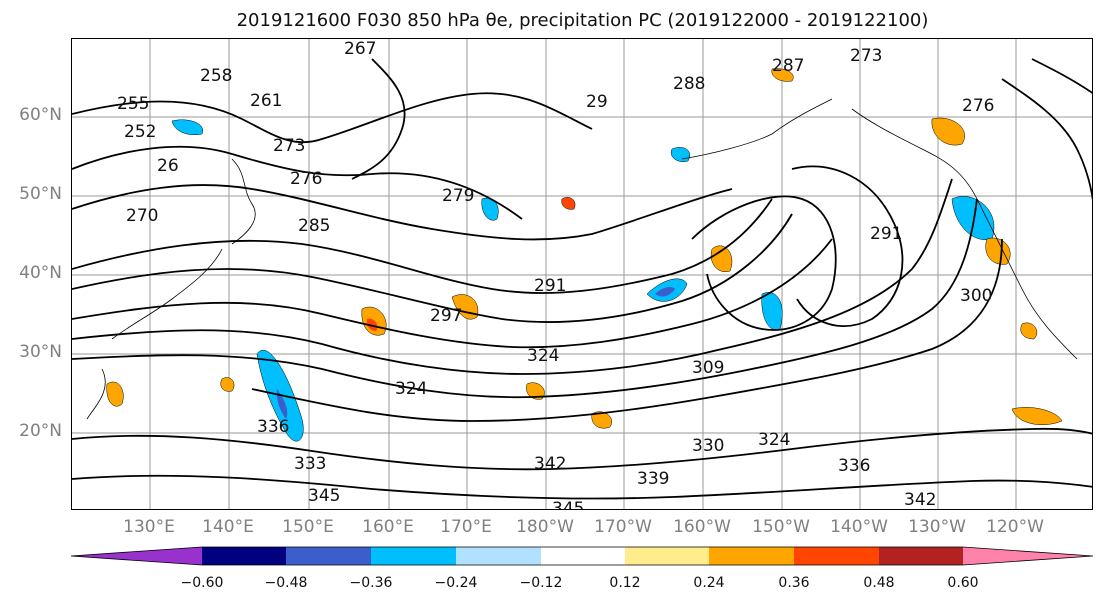  What do you see at coordinates (1015, 527) in the screenshot?
I see `lon-label-120w: 120°W` at bounding box center [1015, 527].